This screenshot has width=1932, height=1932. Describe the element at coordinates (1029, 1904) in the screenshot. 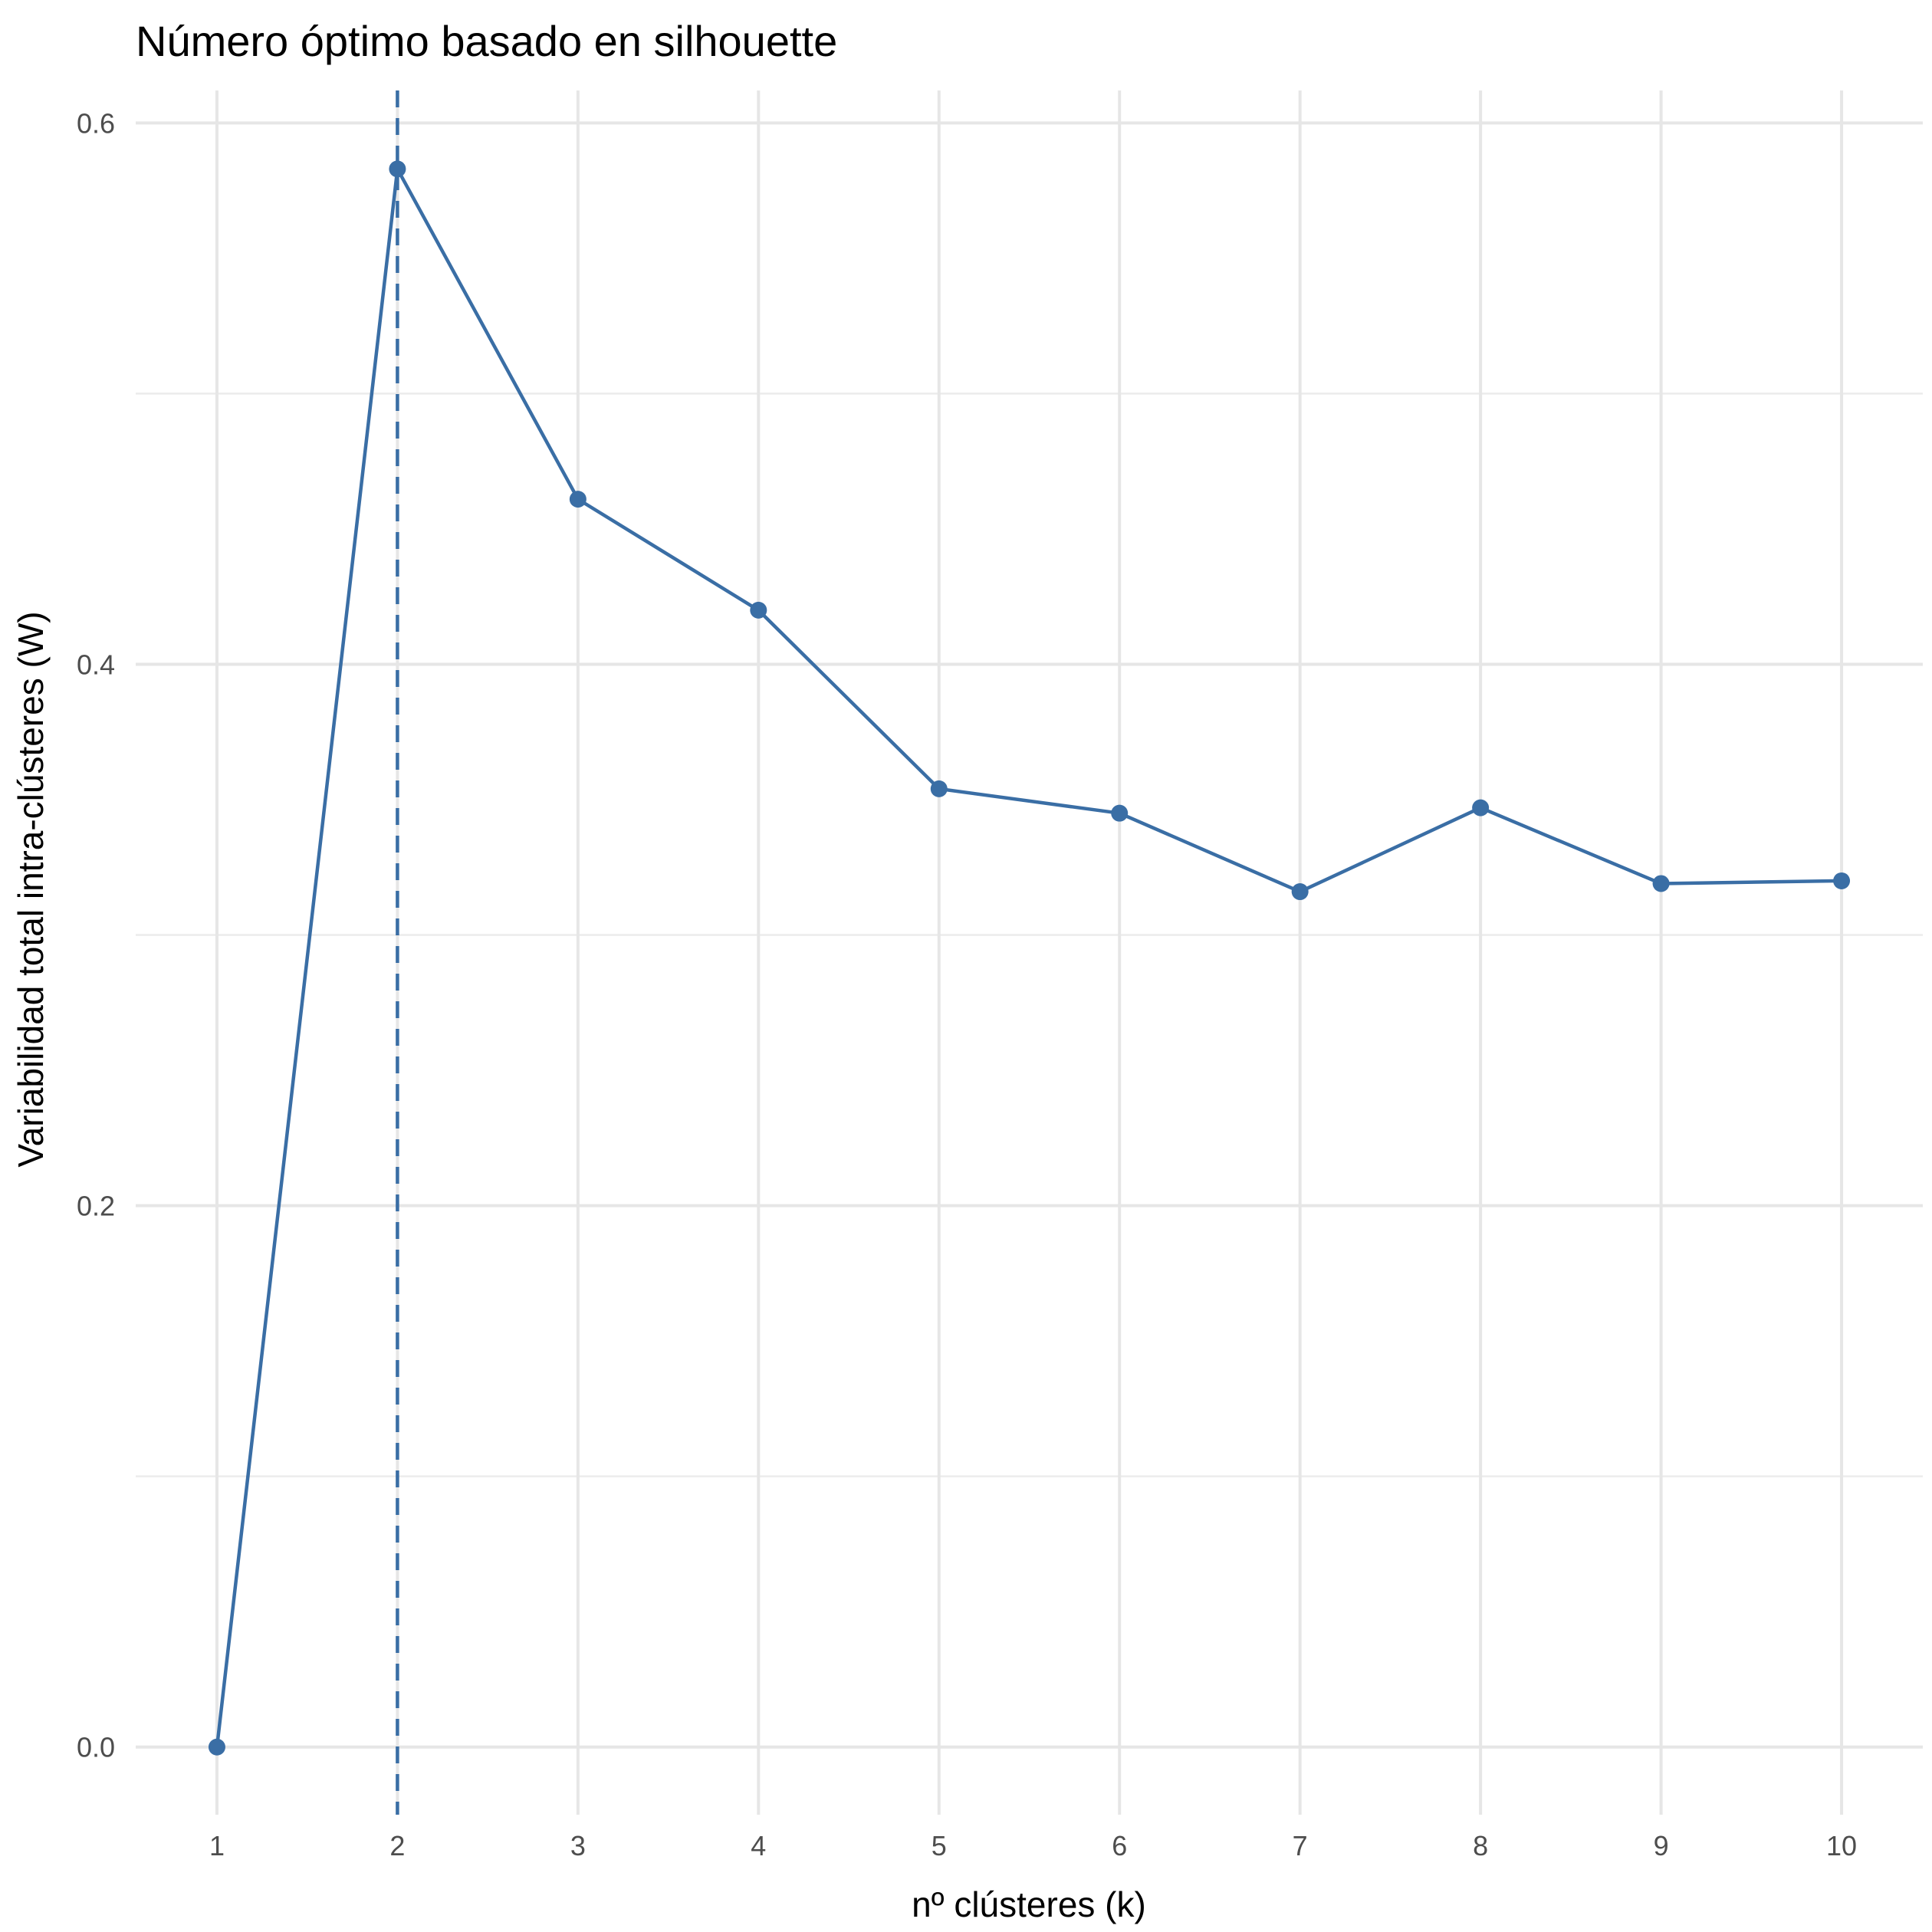

I see `x-axis-title: nº clústeres (k)` at that location.